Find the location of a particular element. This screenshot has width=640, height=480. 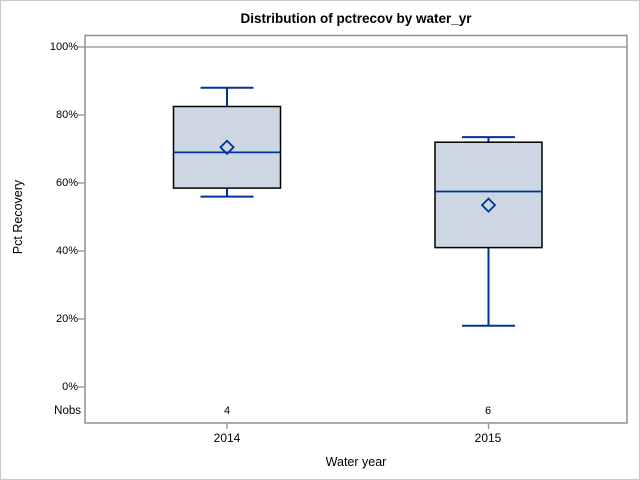

y-tick-label: 40% is located at coordinates (66, 251).